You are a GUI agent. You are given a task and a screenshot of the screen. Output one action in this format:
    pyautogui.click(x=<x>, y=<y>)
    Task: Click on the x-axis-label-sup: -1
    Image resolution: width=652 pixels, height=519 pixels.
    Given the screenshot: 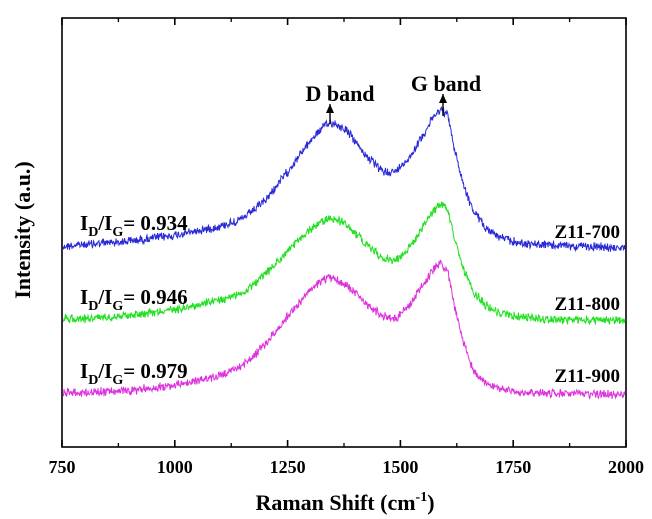 What is the action you would take?
    pyautogui.click(x=422, y=497)
    